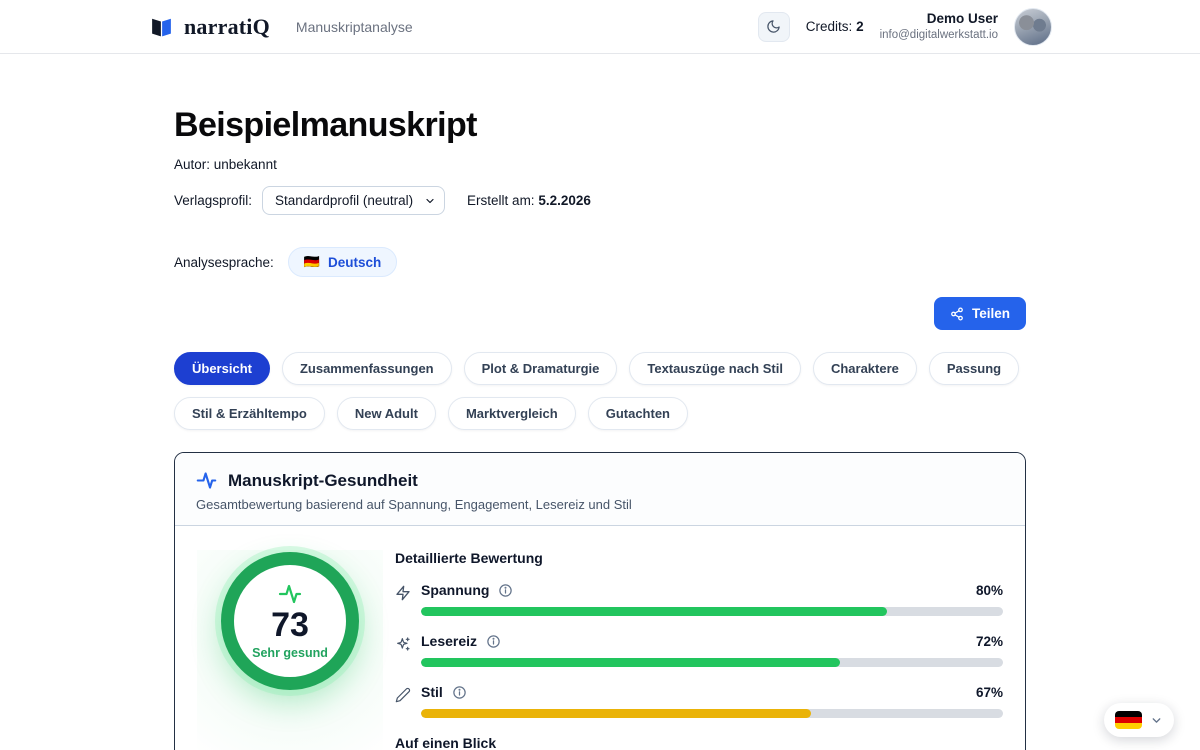  I want to click on detail-heading: Detaillierte Bewertung, so click(469, 558).